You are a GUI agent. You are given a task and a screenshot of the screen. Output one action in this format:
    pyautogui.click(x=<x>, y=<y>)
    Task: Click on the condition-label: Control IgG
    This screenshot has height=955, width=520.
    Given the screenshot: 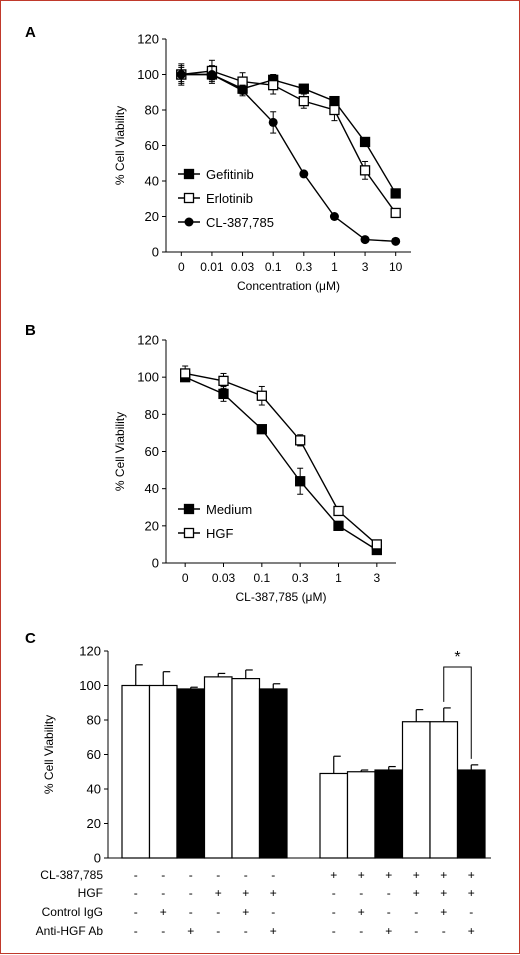 What is the action you would take?
    pyautogui.click(x=72, y=912)
    